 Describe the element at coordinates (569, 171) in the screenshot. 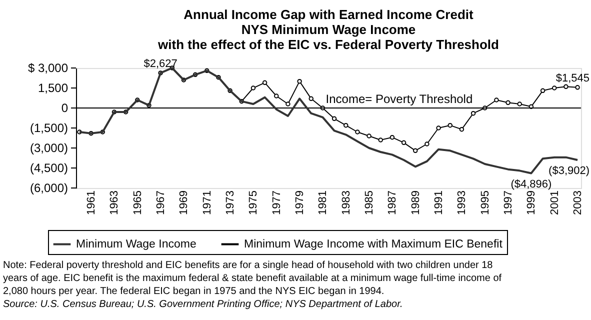

I see `data-label: ($3,902)` at that location.